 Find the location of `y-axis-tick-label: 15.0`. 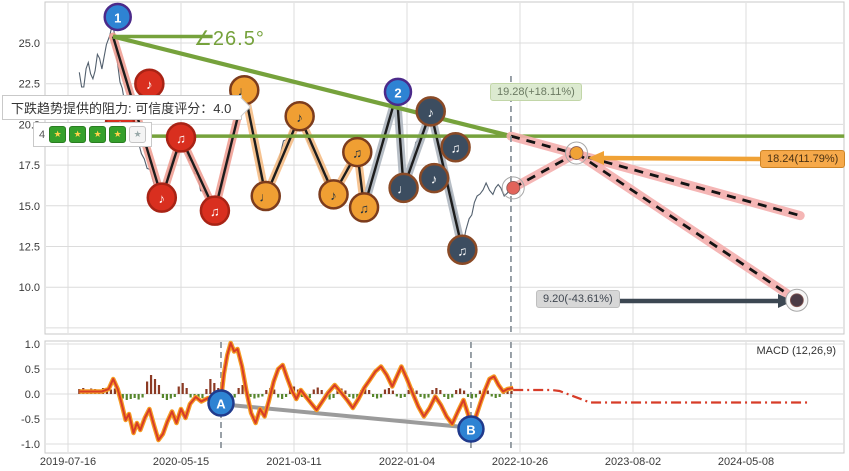

y-axis-tick-label: 15.0 is located at coordinates (29, 207).